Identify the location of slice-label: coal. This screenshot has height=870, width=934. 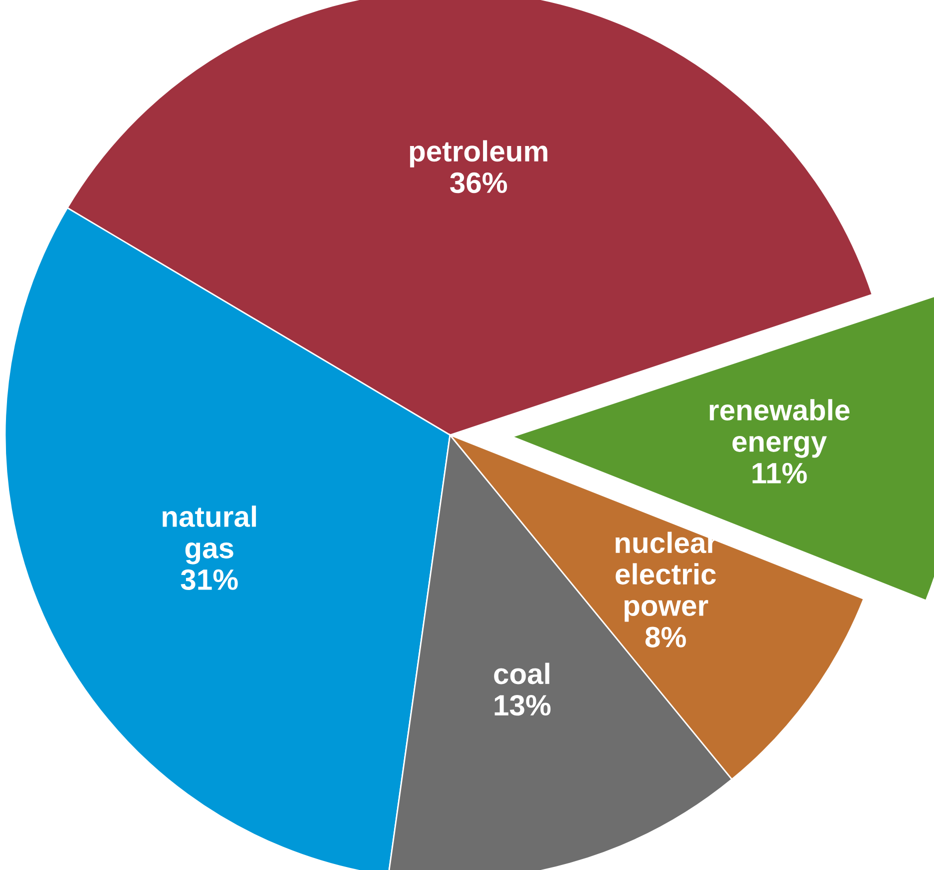
(522, 673).